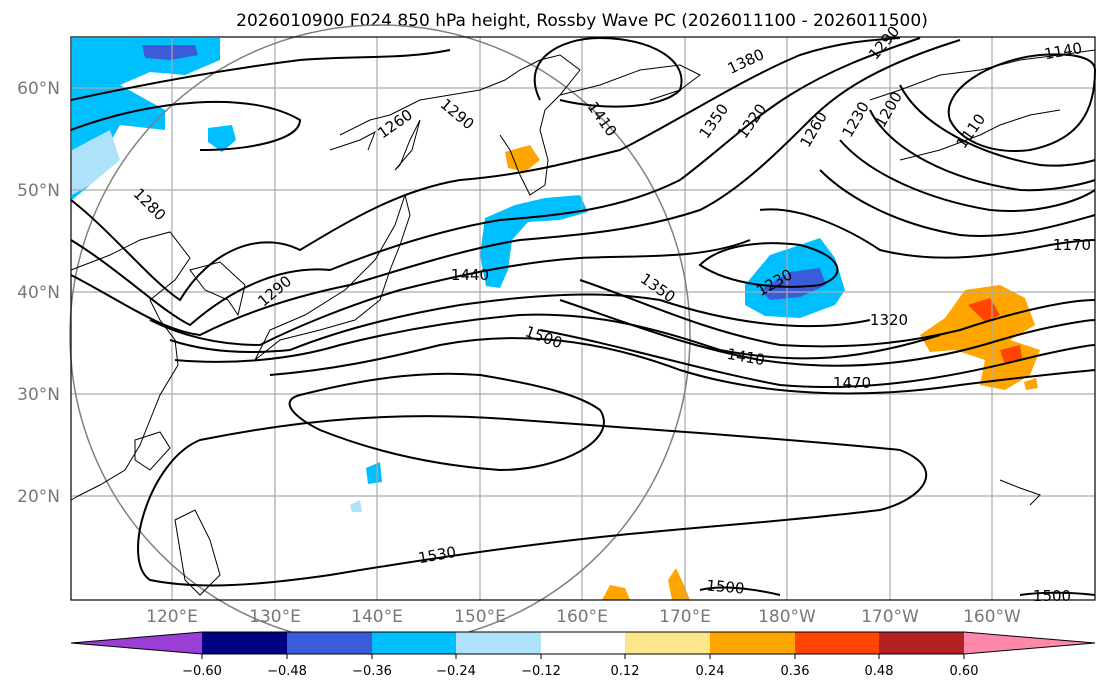  I want to click on colorbar-extend-min, so click(136, 643).